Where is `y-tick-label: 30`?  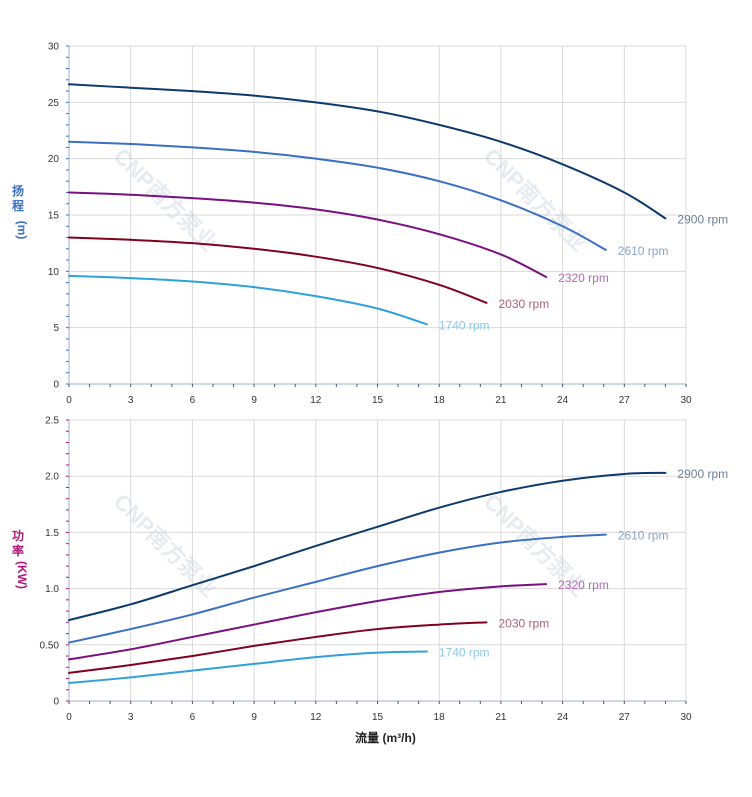
y-tick-label: 30 is located at coordinates (54, 47).